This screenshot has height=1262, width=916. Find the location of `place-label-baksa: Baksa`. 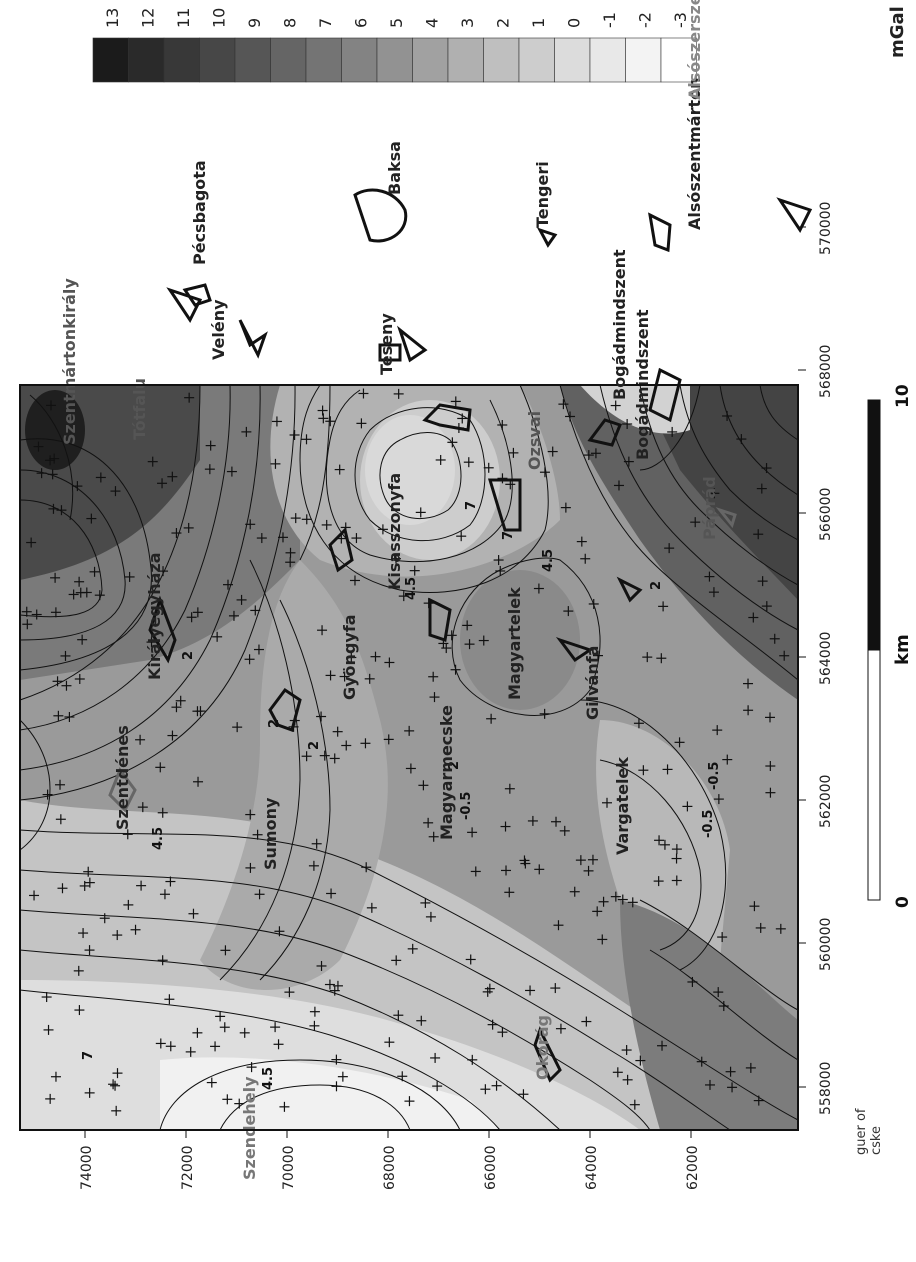

place-label-baksa: Baksa is located at coordinates (394, 168).